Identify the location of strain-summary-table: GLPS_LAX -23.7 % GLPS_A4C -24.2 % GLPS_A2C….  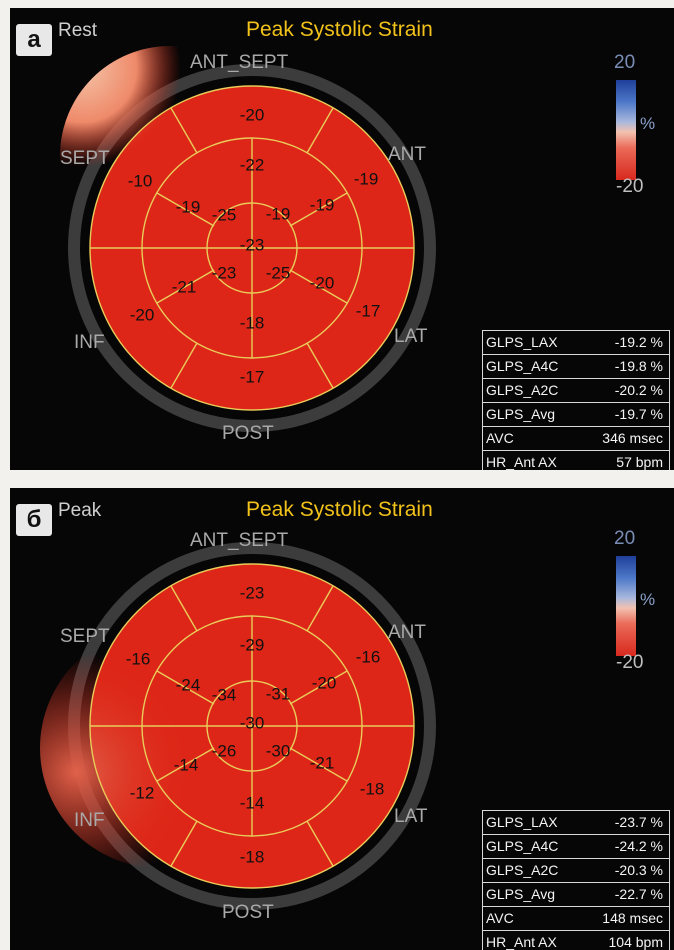
(576, 880).